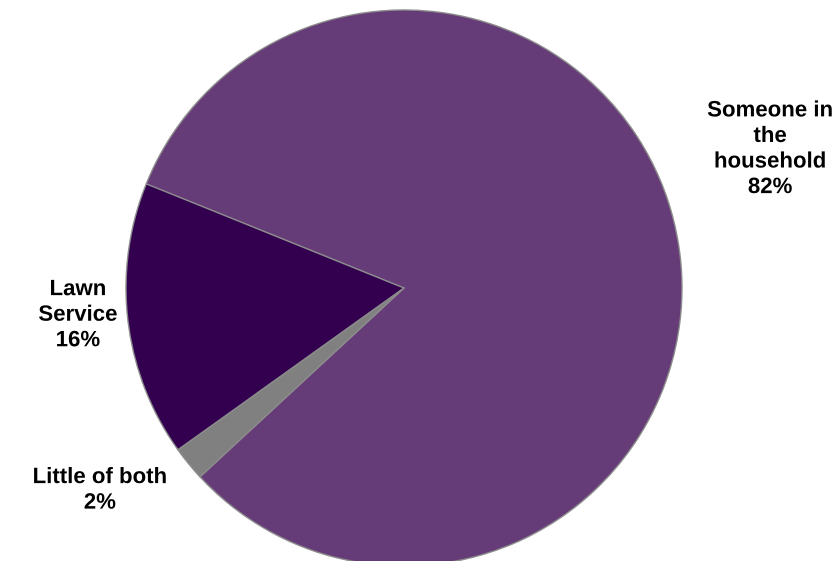 Image resolution: width=832 pixels, height=561 pixels. Describe the element at coordinates (100, 475) in the screenshot. I see `slice-label: Little of both` at that location.